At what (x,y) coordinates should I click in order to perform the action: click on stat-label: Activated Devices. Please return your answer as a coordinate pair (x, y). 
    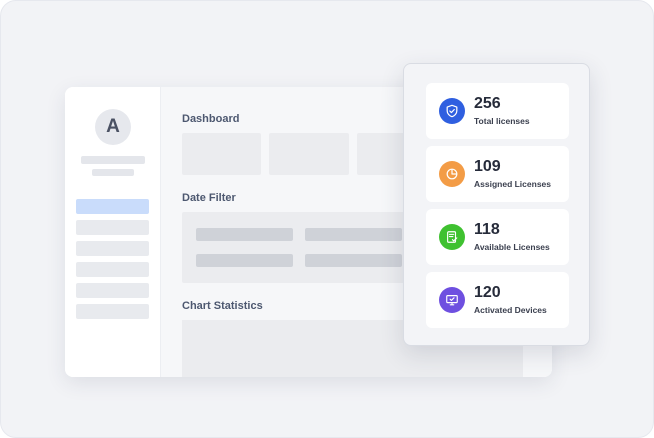
    Looking at the image, I should click on (510, 310).